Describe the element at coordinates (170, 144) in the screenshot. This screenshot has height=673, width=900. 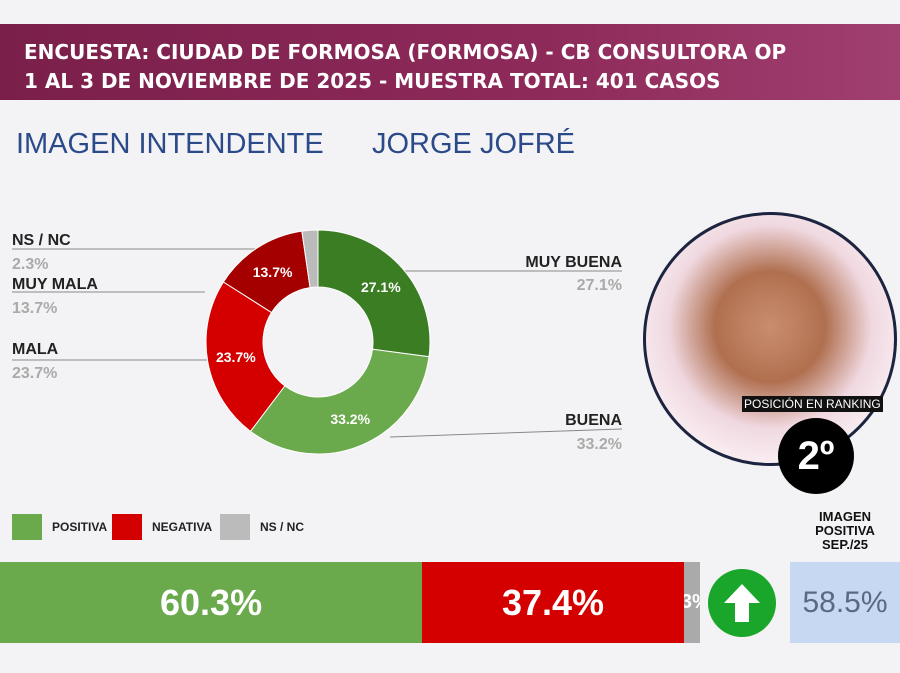
I see `subtitle-left: IMAGEN INTENDENTE` at that location.